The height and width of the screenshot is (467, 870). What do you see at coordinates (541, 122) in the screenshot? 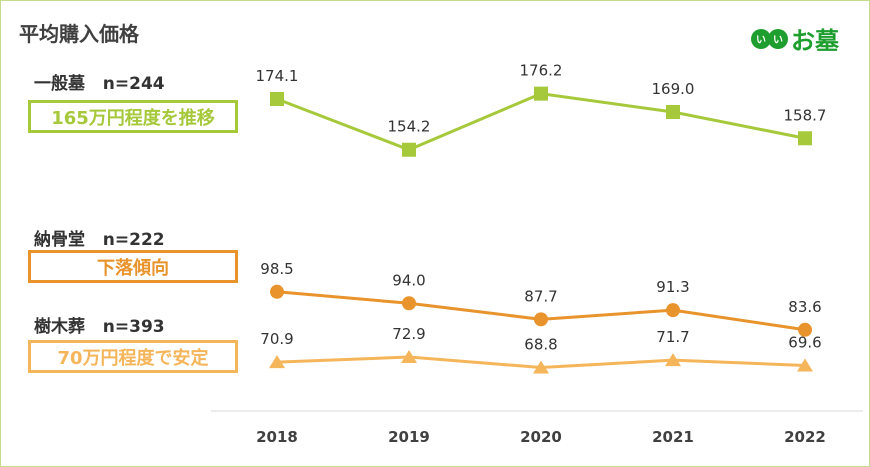
I see `series-line` at bounding box center [541, 122].